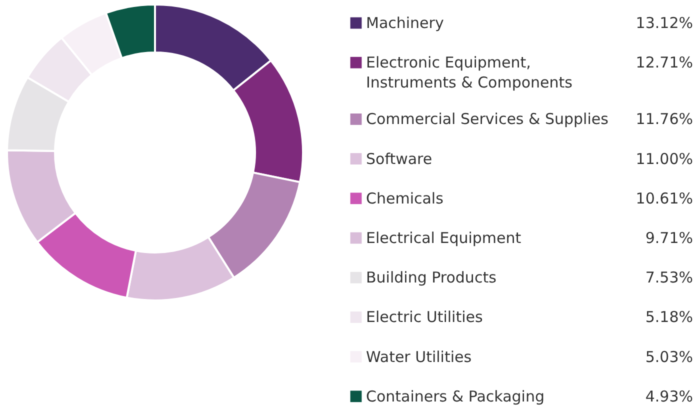 The width and height of the screenshot is (697, 408). I want to click on legend-label: Chemicals, so click(405, 198).